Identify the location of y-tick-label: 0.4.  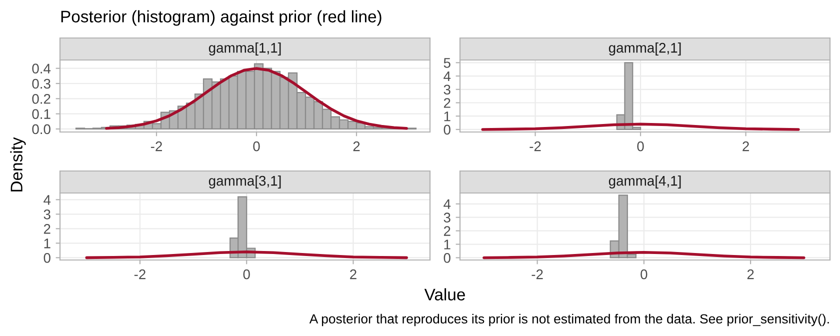
(41, 69).